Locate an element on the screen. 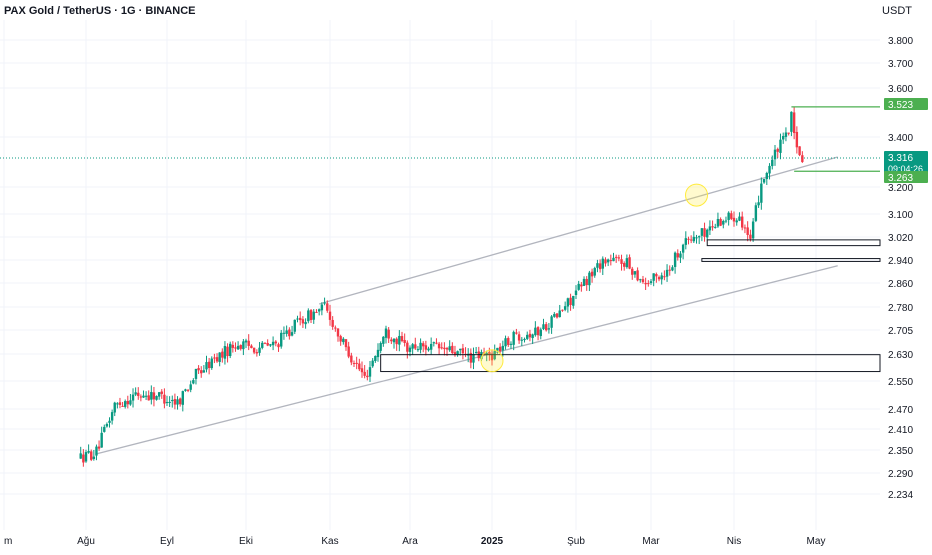  time-axis: m Ağu Eyl Eki Kas Ara 2025 Şub Mar Nis May is located at coordinates (414, 541).